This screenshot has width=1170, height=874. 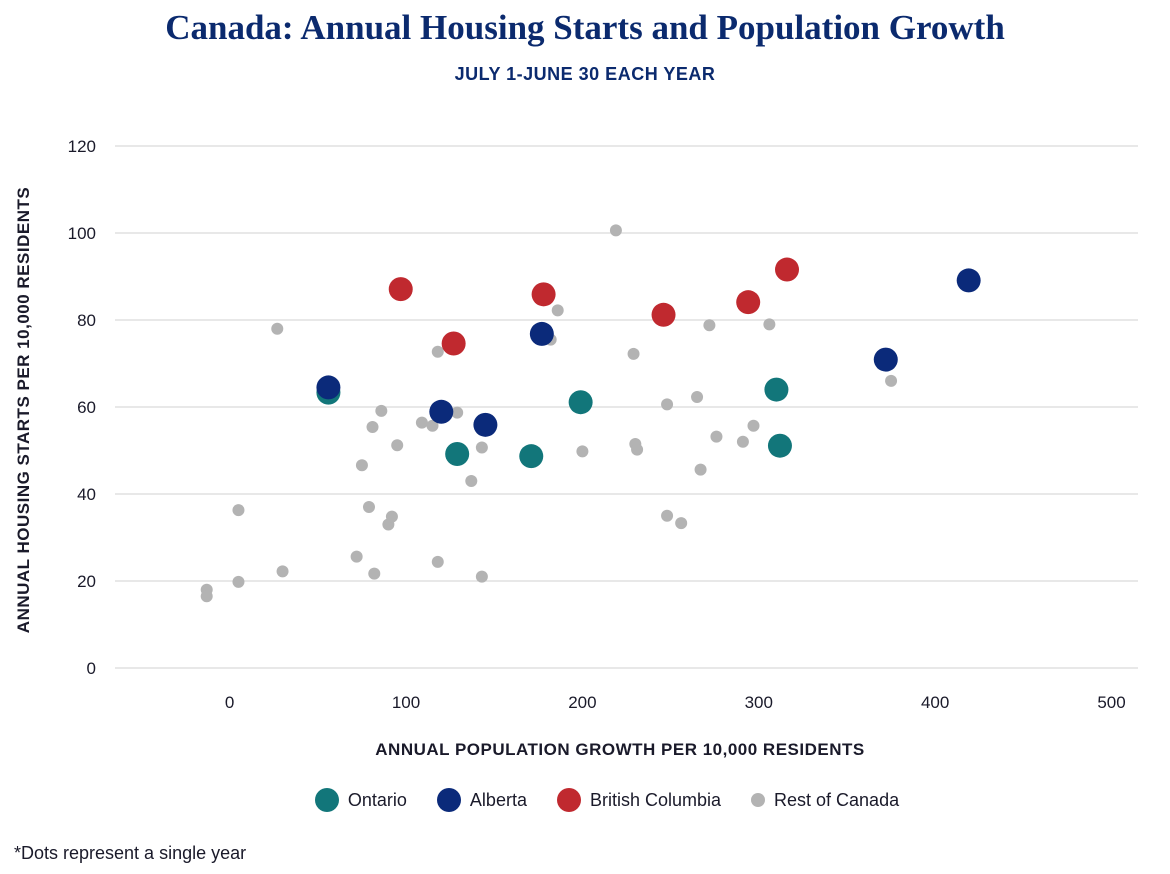 What do you see at coordinates (229, 702) in the screenshot?
I see `x-tick-label: 0` at bounding box center [229, 702].